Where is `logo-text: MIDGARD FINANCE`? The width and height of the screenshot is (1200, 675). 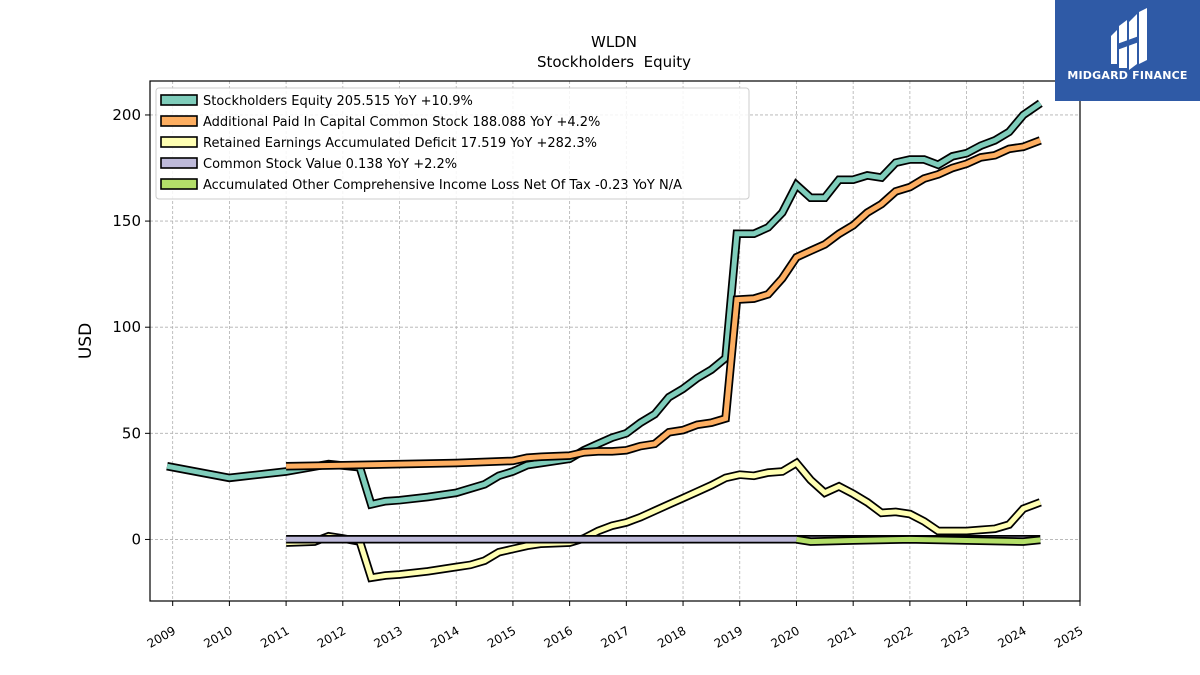
logo-text: MIDGARD FINANCE is located at coordinates (1127, 75).